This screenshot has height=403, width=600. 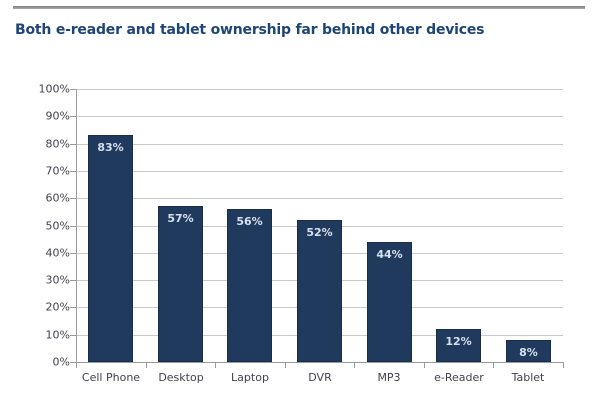 What do you see at coordinates (389, 254) in the screenshot?
I see `bar-value-label: 44%` at bounding box center [389, 254].